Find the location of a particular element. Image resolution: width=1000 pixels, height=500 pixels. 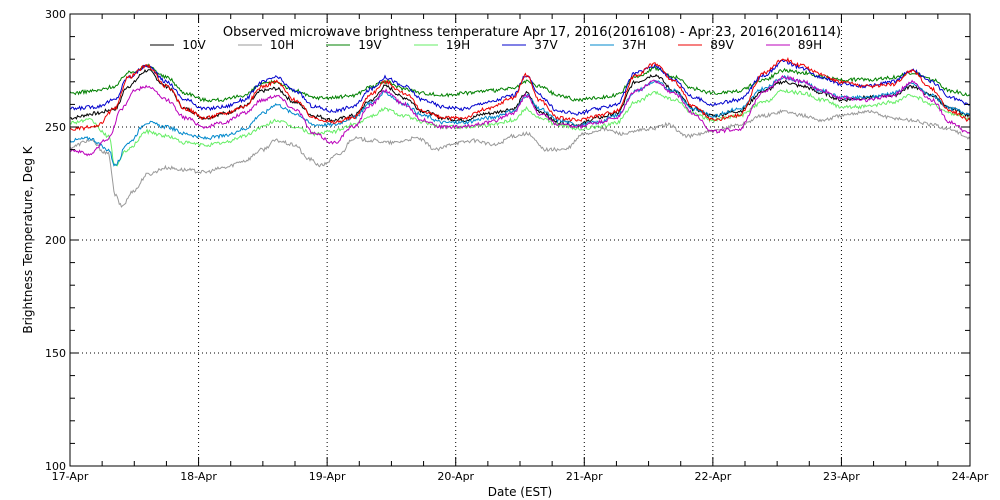

y-axis-label: Brightness Temperature, Deg K is located at coordinates (28, 239).